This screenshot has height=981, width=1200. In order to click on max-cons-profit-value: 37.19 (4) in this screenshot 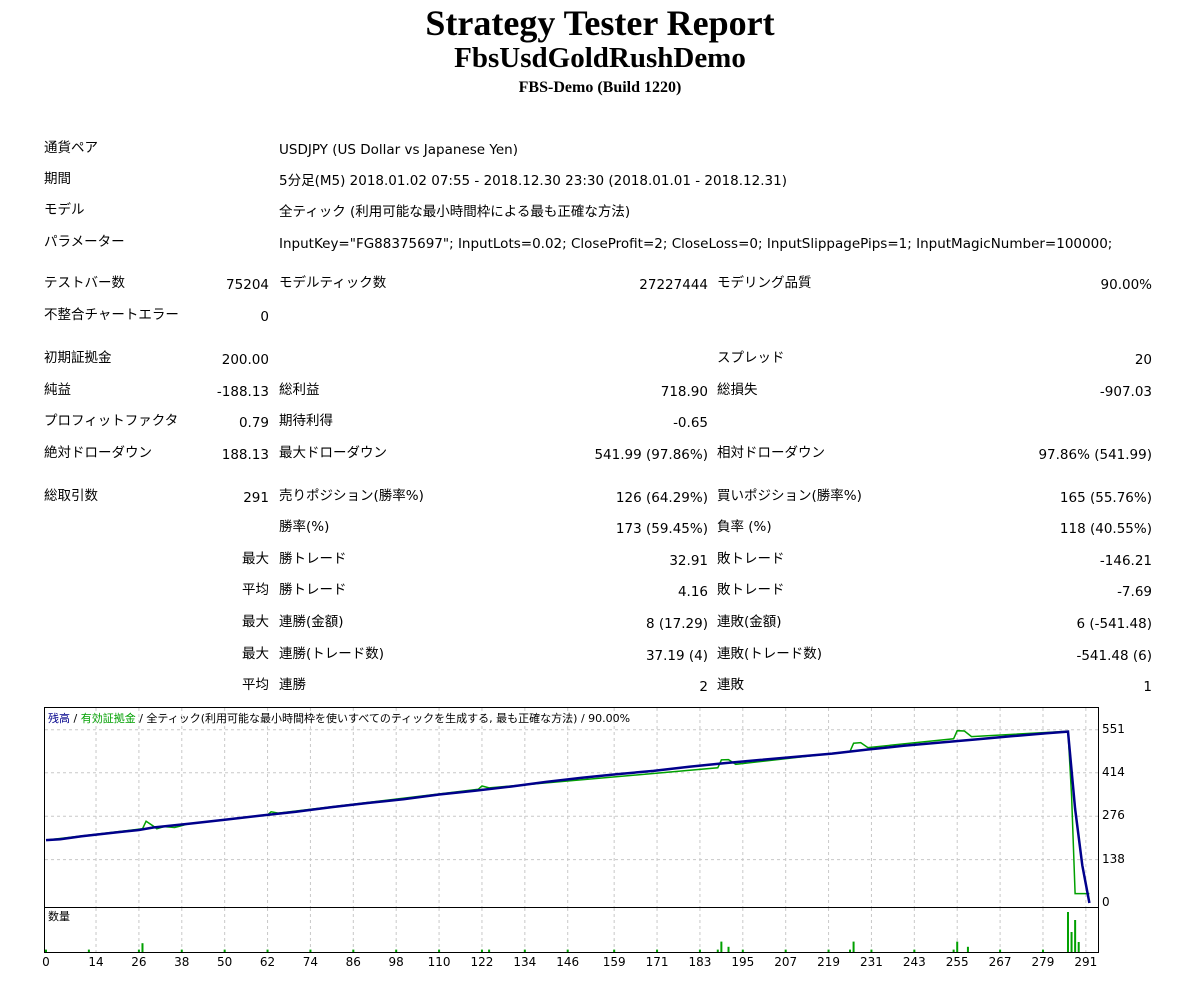, I will do `click(676, 656)`.